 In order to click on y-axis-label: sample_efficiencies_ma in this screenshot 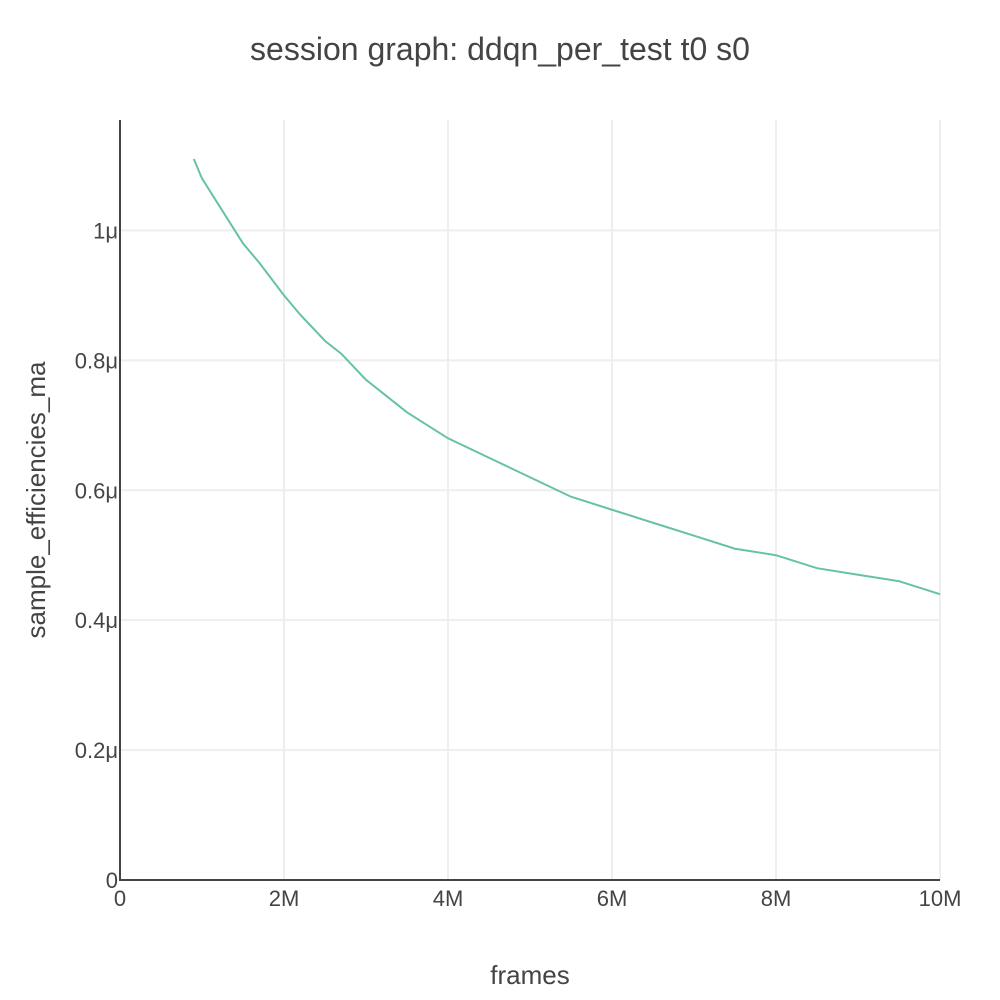, I will do `click(36, 500)`.